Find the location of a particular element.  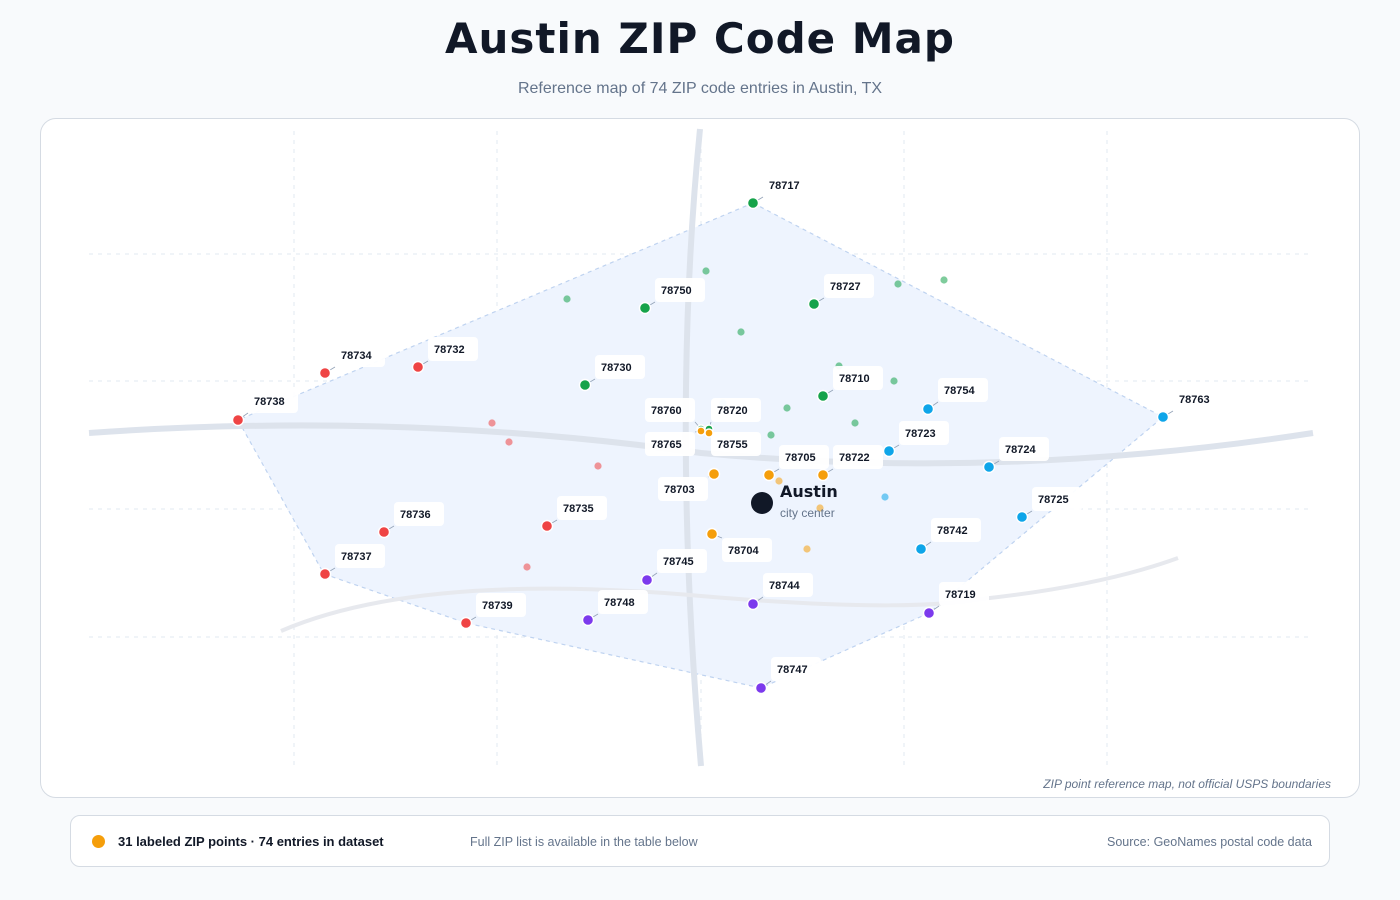

zip-marker-78755: 78755 is located at coordinates (732, 442).